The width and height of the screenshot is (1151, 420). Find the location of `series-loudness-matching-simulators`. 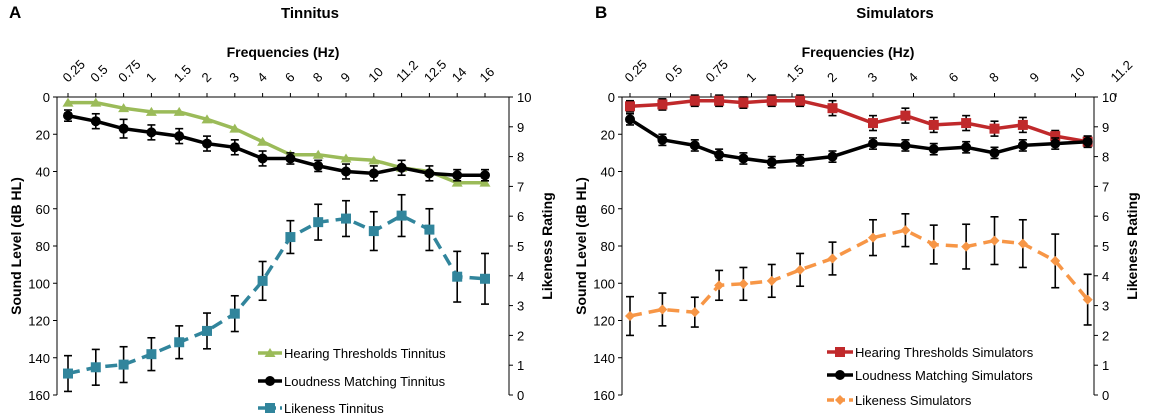

series-loudness-matching-simulators is located at coordinates (859, 140).